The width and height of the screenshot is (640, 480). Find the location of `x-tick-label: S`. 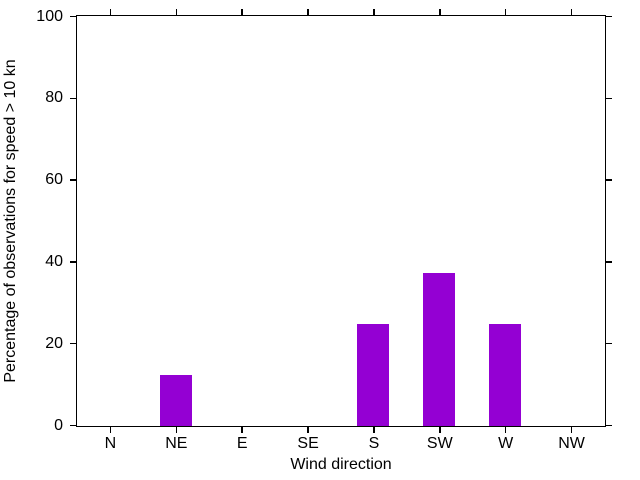

x-tick-label: S is located at coordinates (374, 444).